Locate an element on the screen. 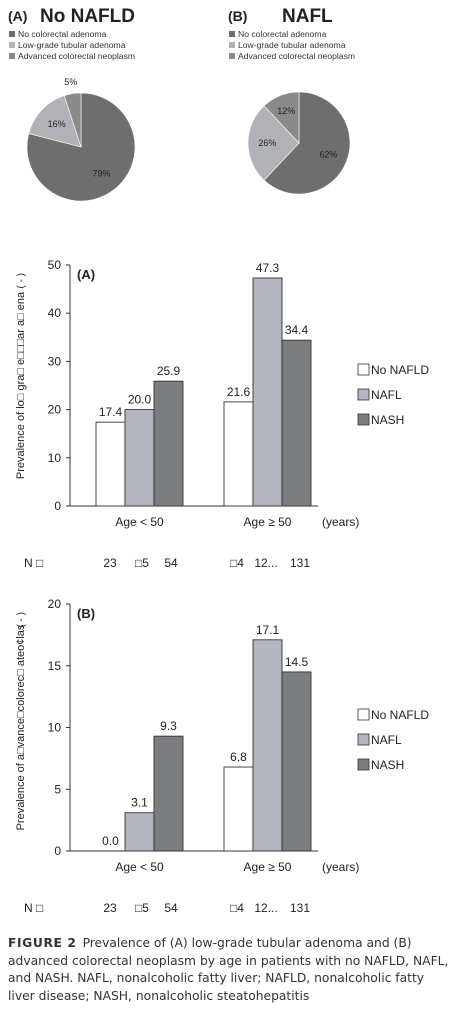 The image size is (455, 1029). barA-bar-label-1-2: 34.4 is located at coordinates (297, 330).